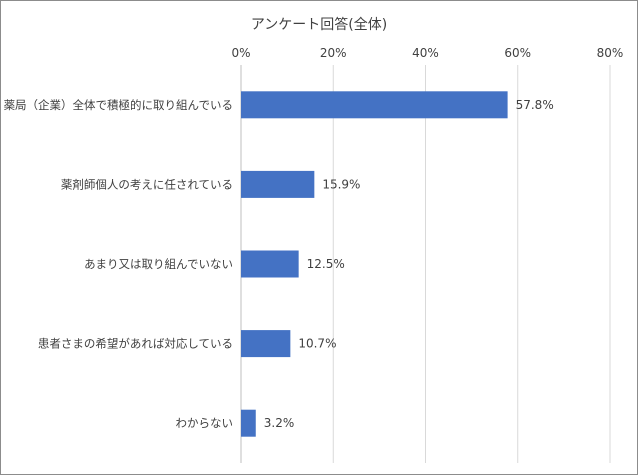  I want to click on x-tick-label: 20%, so click(333, 53).